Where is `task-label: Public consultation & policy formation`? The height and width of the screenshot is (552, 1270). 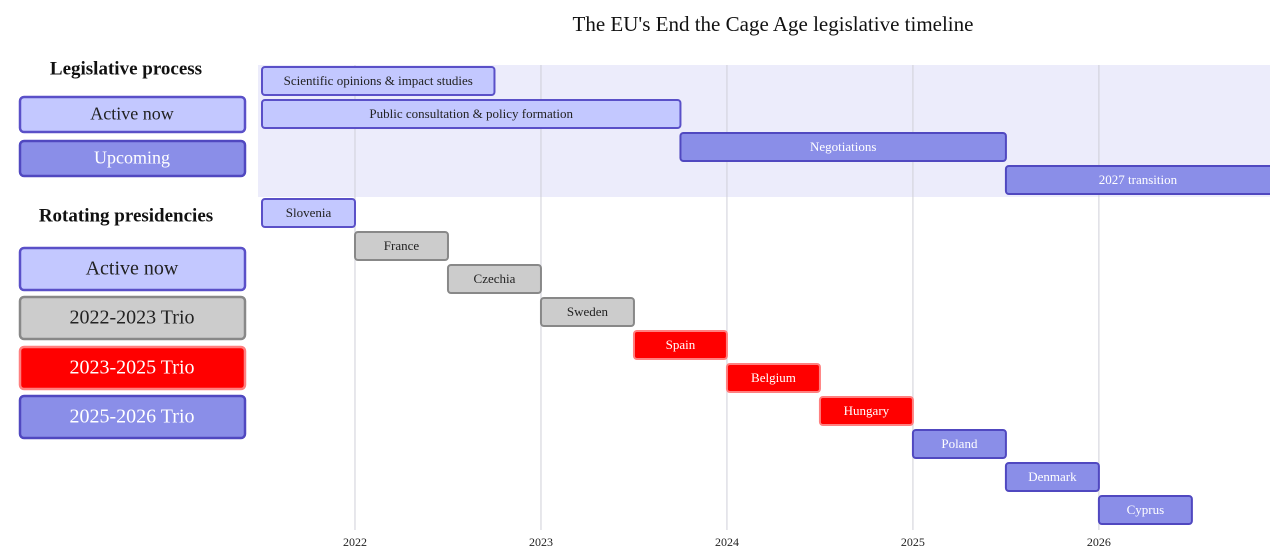
task-label: Public consultation & policy formation is located at coordinates (471, 113).